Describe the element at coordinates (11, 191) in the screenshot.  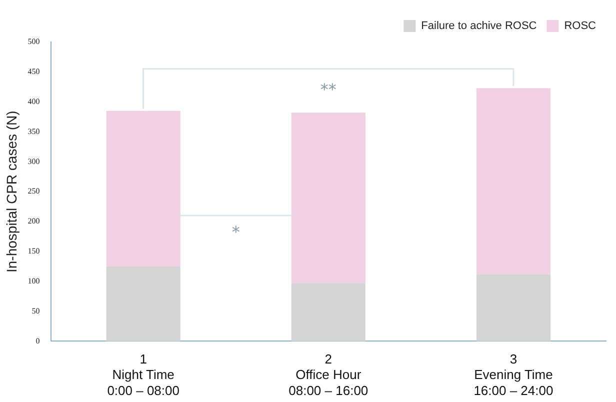
I see `y-axis-title: In-hospital CPR cases (N)` at that location.